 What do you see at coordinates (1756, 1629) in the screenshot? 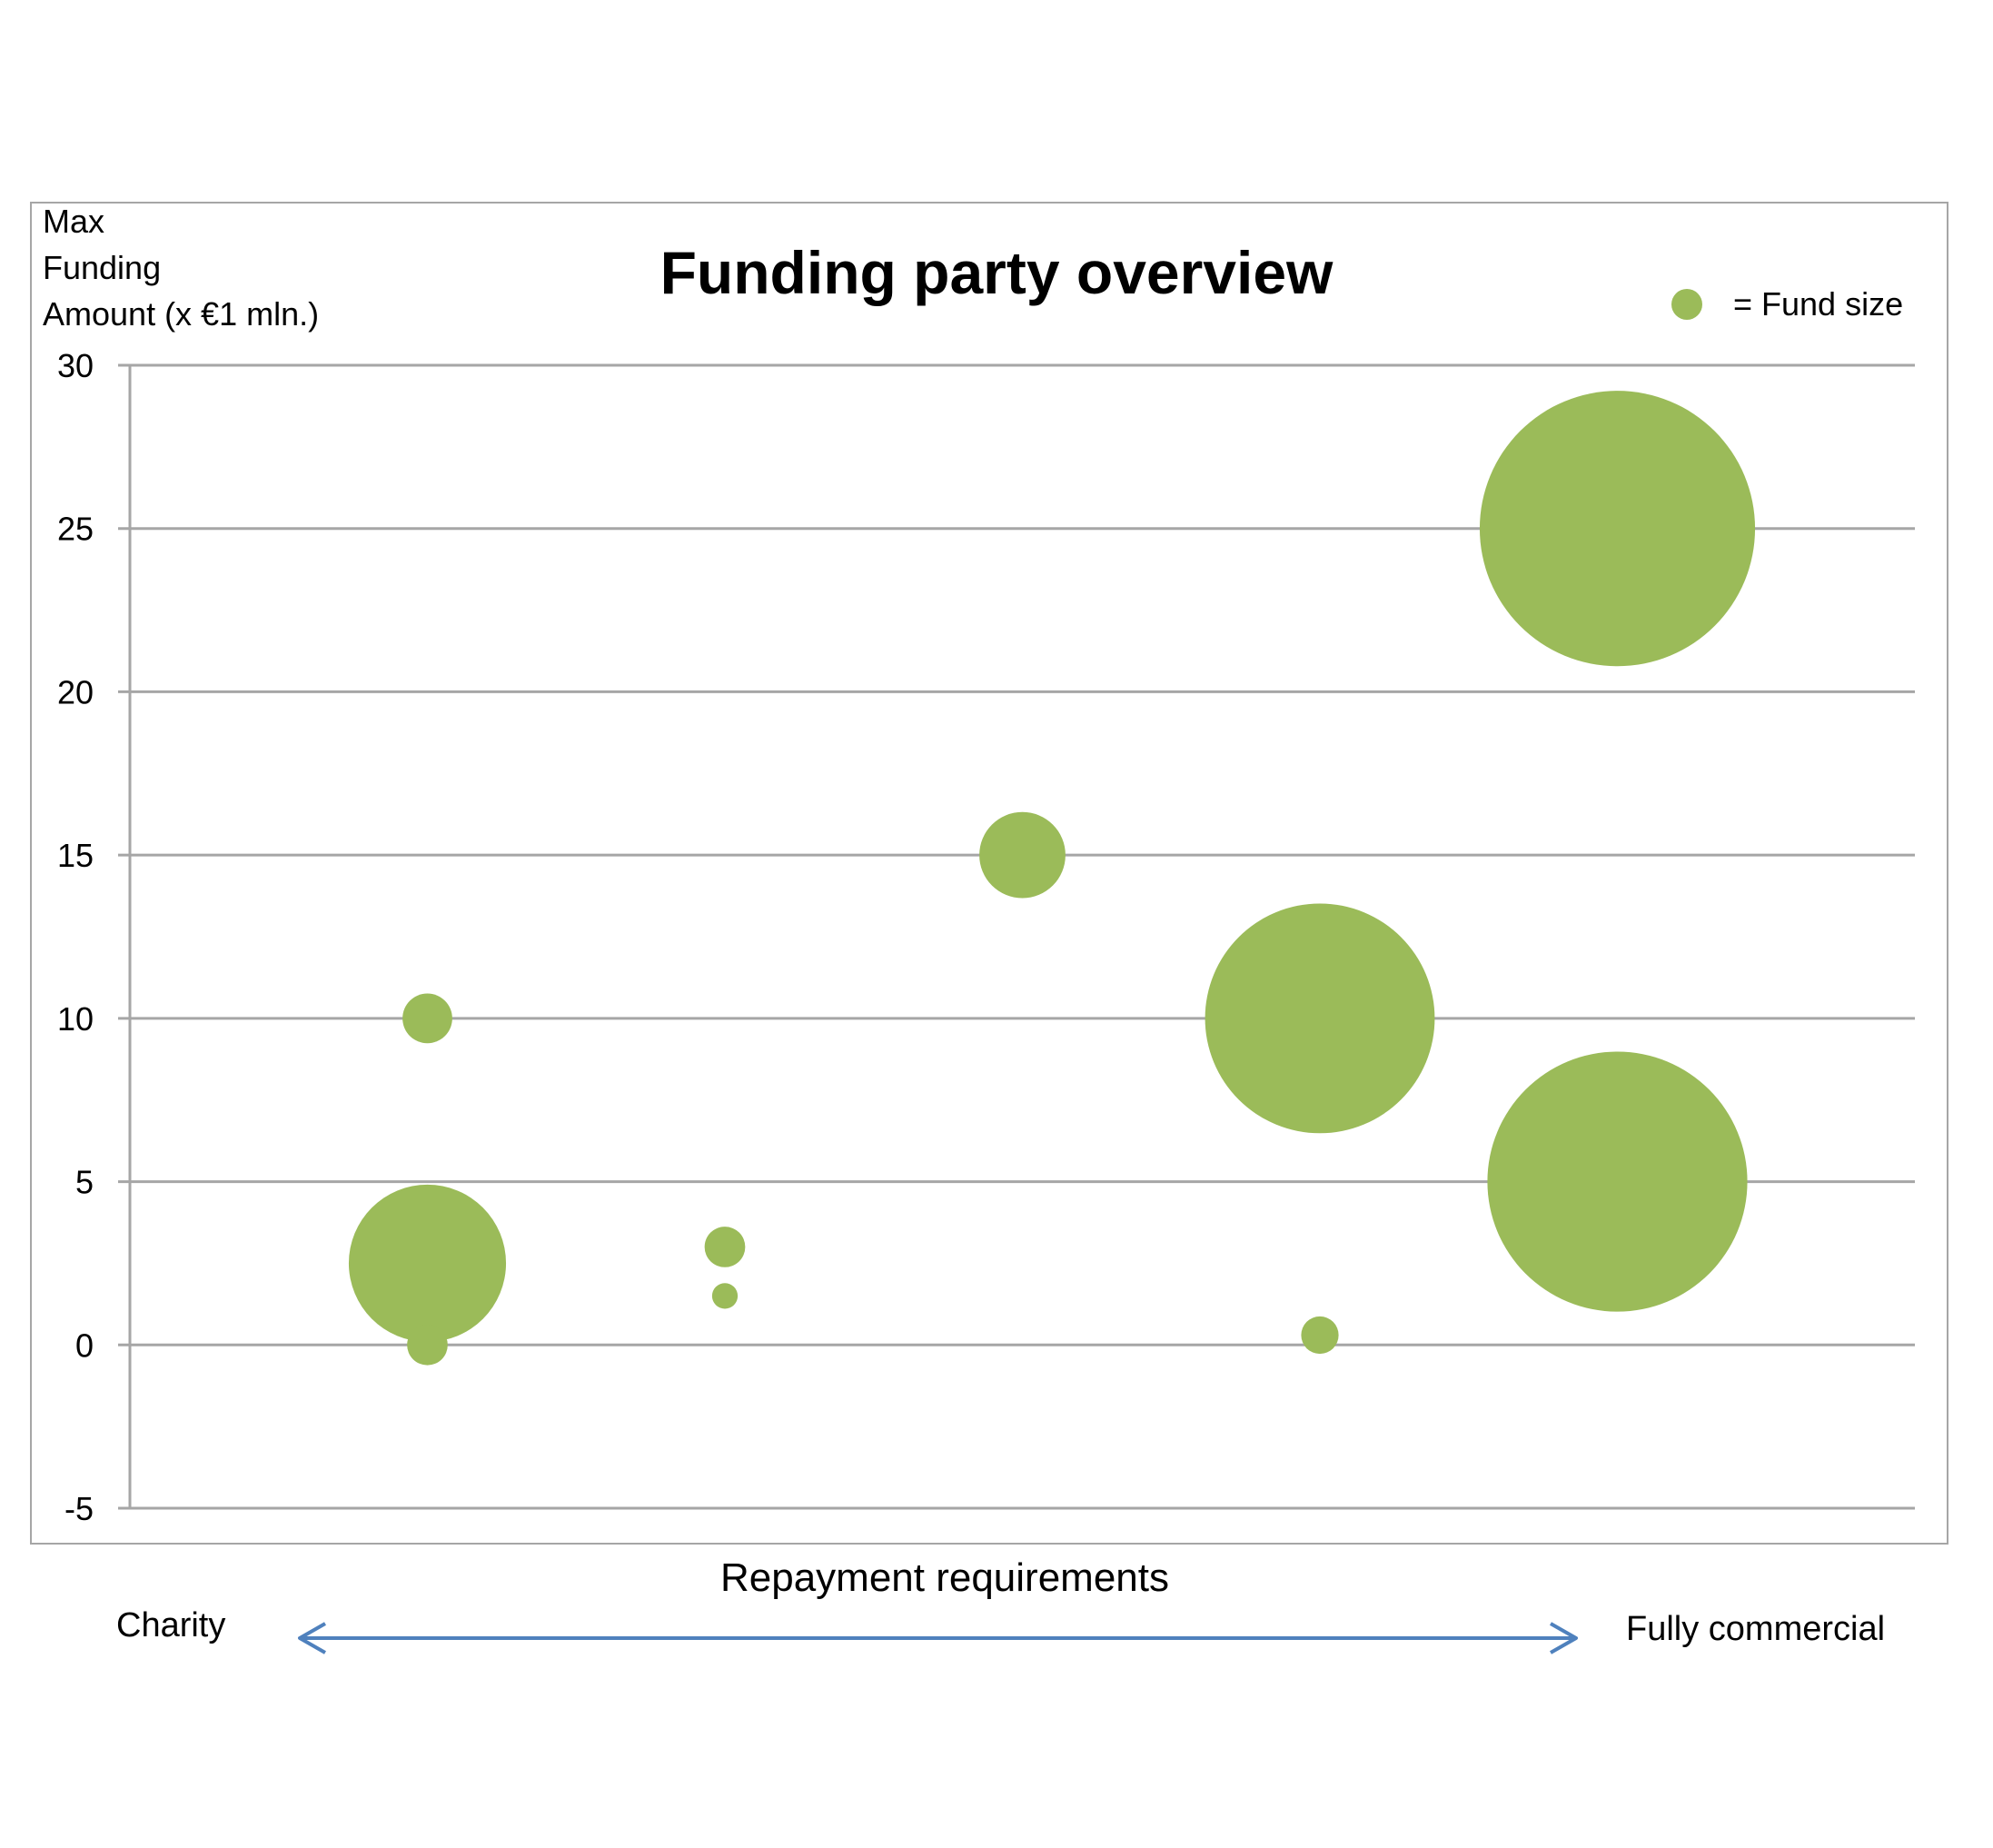
I see `x-scale-right-label: Fully commercial` at bounding box center [1756, 1629].